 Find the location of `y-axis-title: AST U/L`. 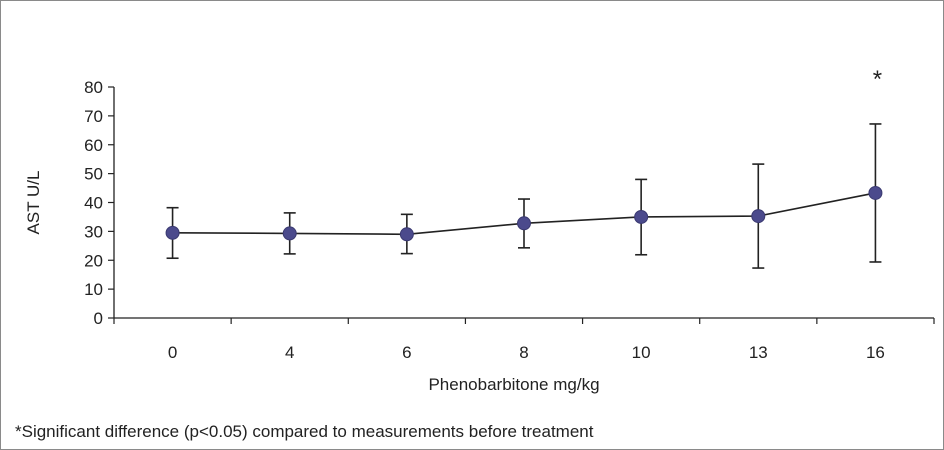

y-axis-title: AST U/L is located at coordinates (33, 203).